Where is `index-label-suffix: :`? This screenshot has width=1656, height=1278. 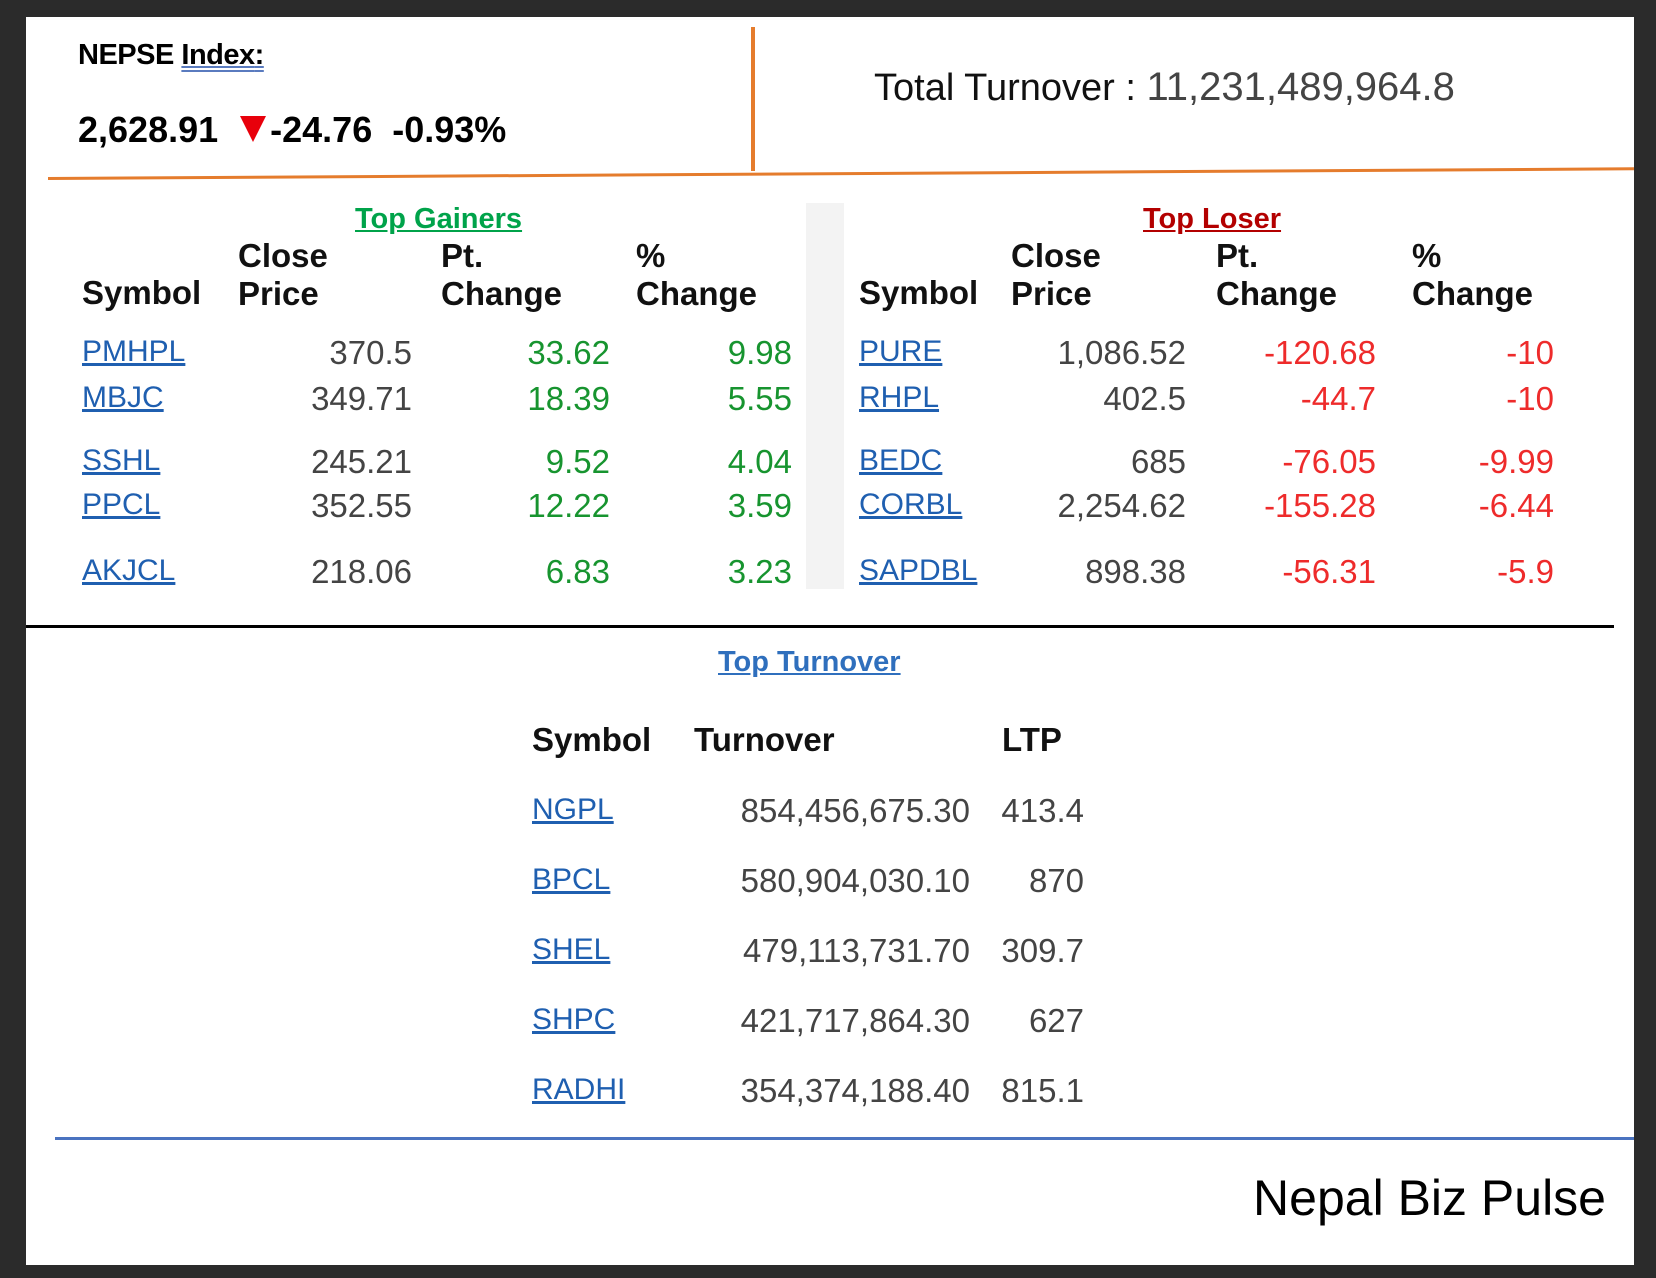
index-label-suffix: : is located at coordinates (259, 55).